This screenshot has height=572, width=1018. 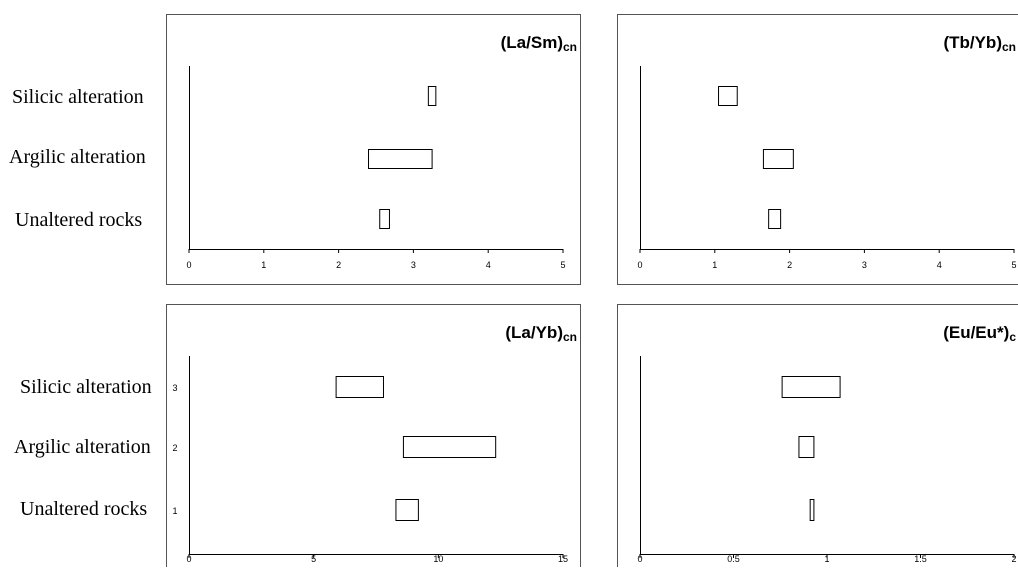 What do you see at coordinates (82, 447) in the screenshot?
I see `row-label-argilic-bottom: Argilic alteration` at bounding box center [82, 447].